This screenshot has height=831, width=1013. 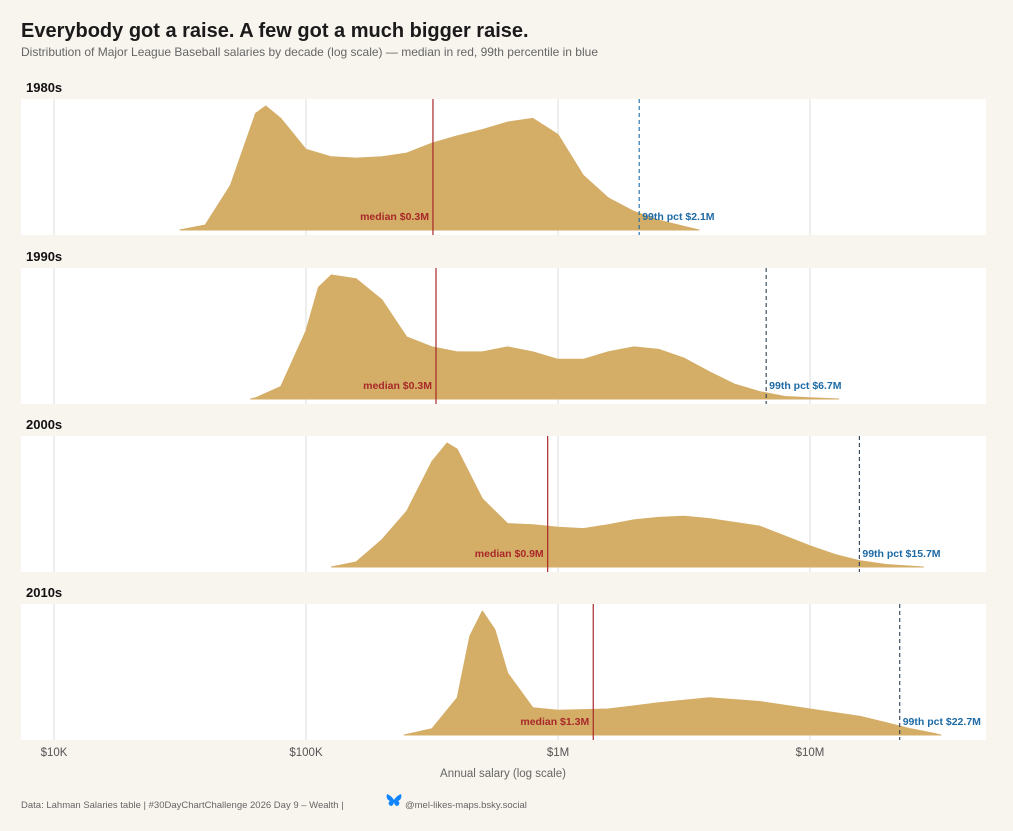 I want to click on panel-label: 1980s, so click(x=44, y=87).